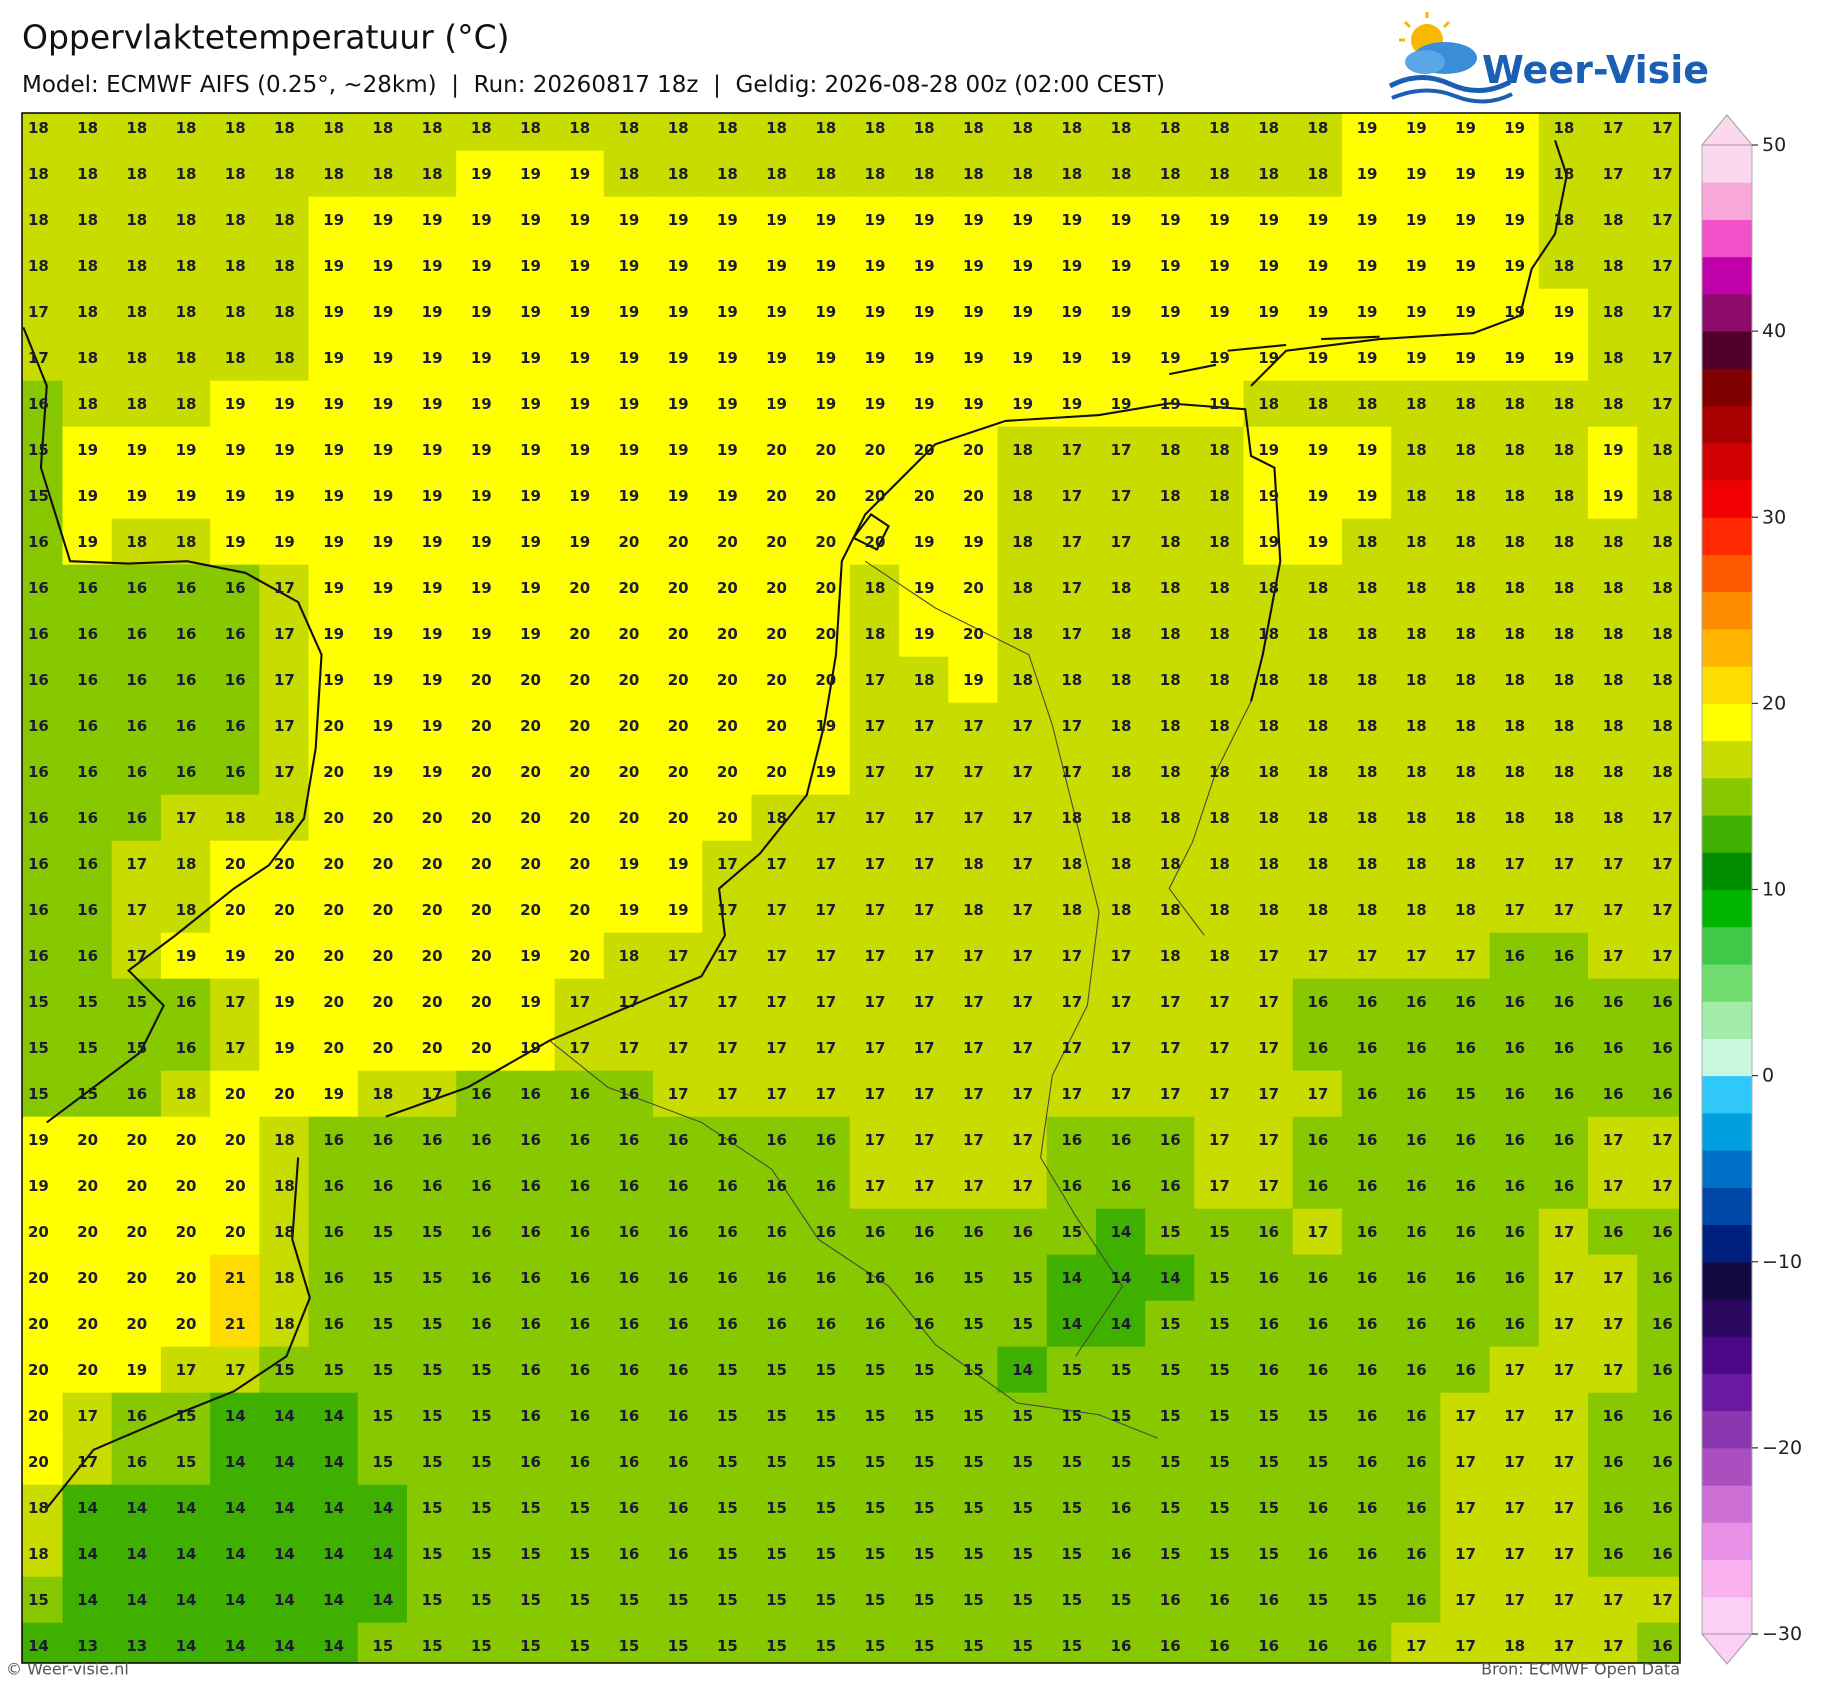 Image resolution: width=1824 pixels, height=1681 pixels. What do you see at coordinates (1768, 1076) in the screenshot?
I see `colorbar-tick-label: 0` at bounding box center [1768, 1076].